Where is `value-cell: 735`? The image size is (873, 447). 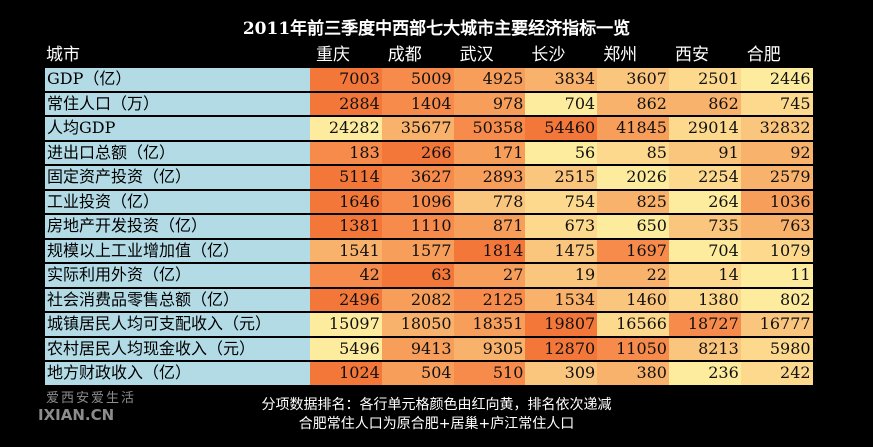 value-cell: 735 is located at coordinates (704, 226).